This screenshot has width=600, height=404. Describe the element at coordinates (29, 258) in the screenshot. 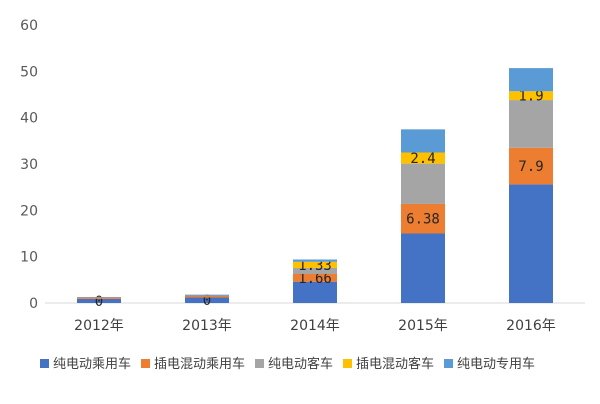

I see `y-tick-label: 10` at that location.